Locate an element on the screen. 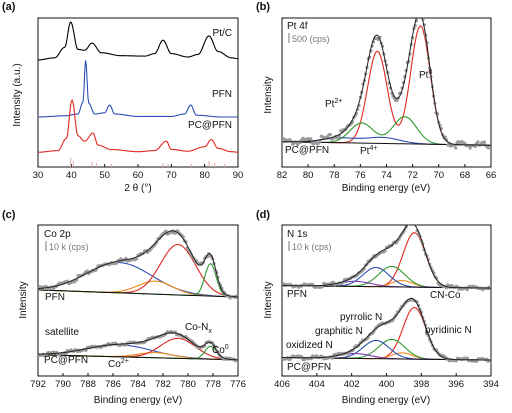 The width and height of the screenshot is (512, 413). x-tick-label: 788 is located at coordinates (88, 384).